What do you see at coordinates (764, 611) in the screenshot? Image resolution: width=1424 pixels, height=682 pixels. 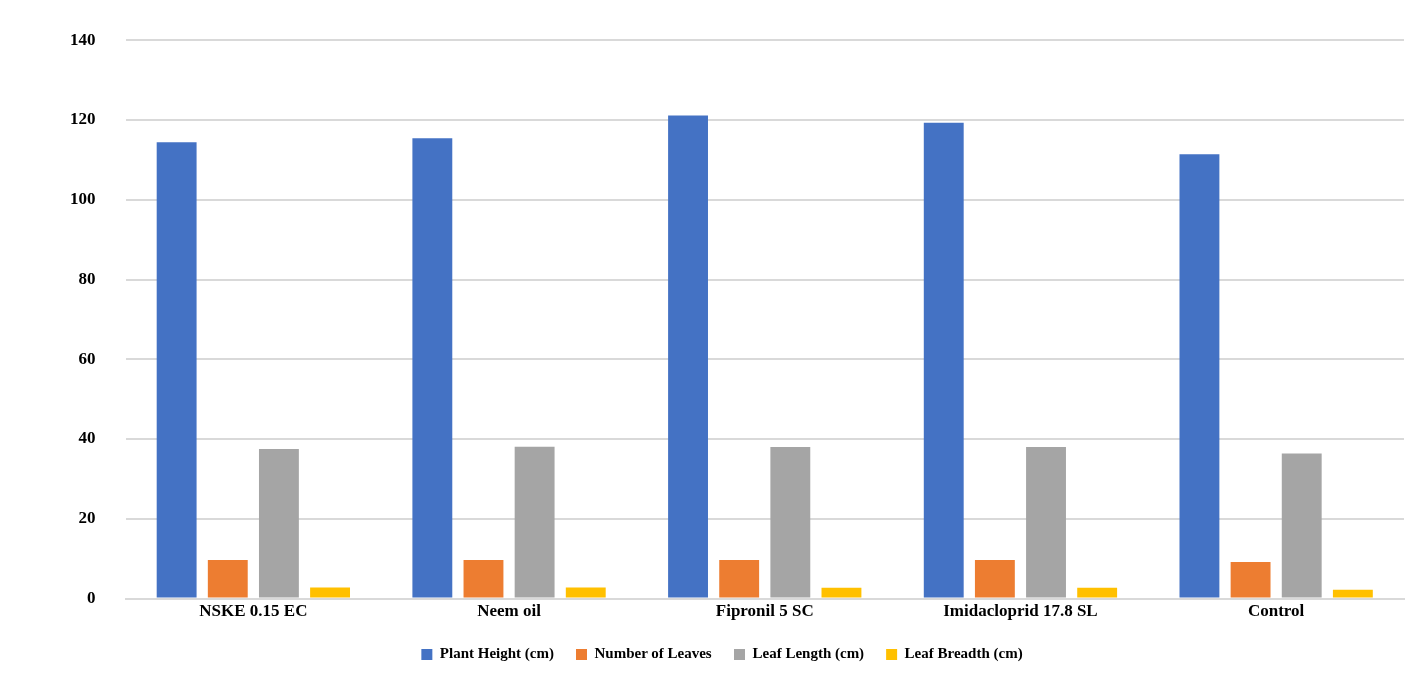 I see `x-tick-label: Fipronil 5 SC` at bounding box center [764, 611].